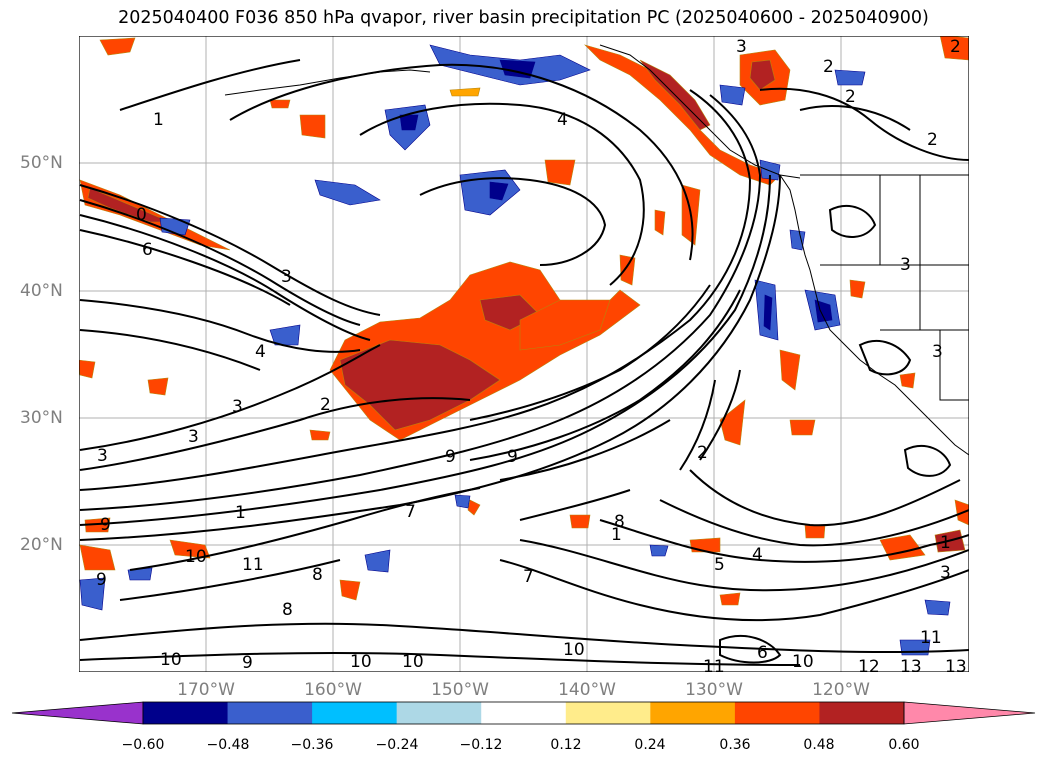 The height and width of the screenshot is (765, 1047). Describe the element at coordinates (869, 667) in the screenshot. I see `contour-label: 12` at that location.